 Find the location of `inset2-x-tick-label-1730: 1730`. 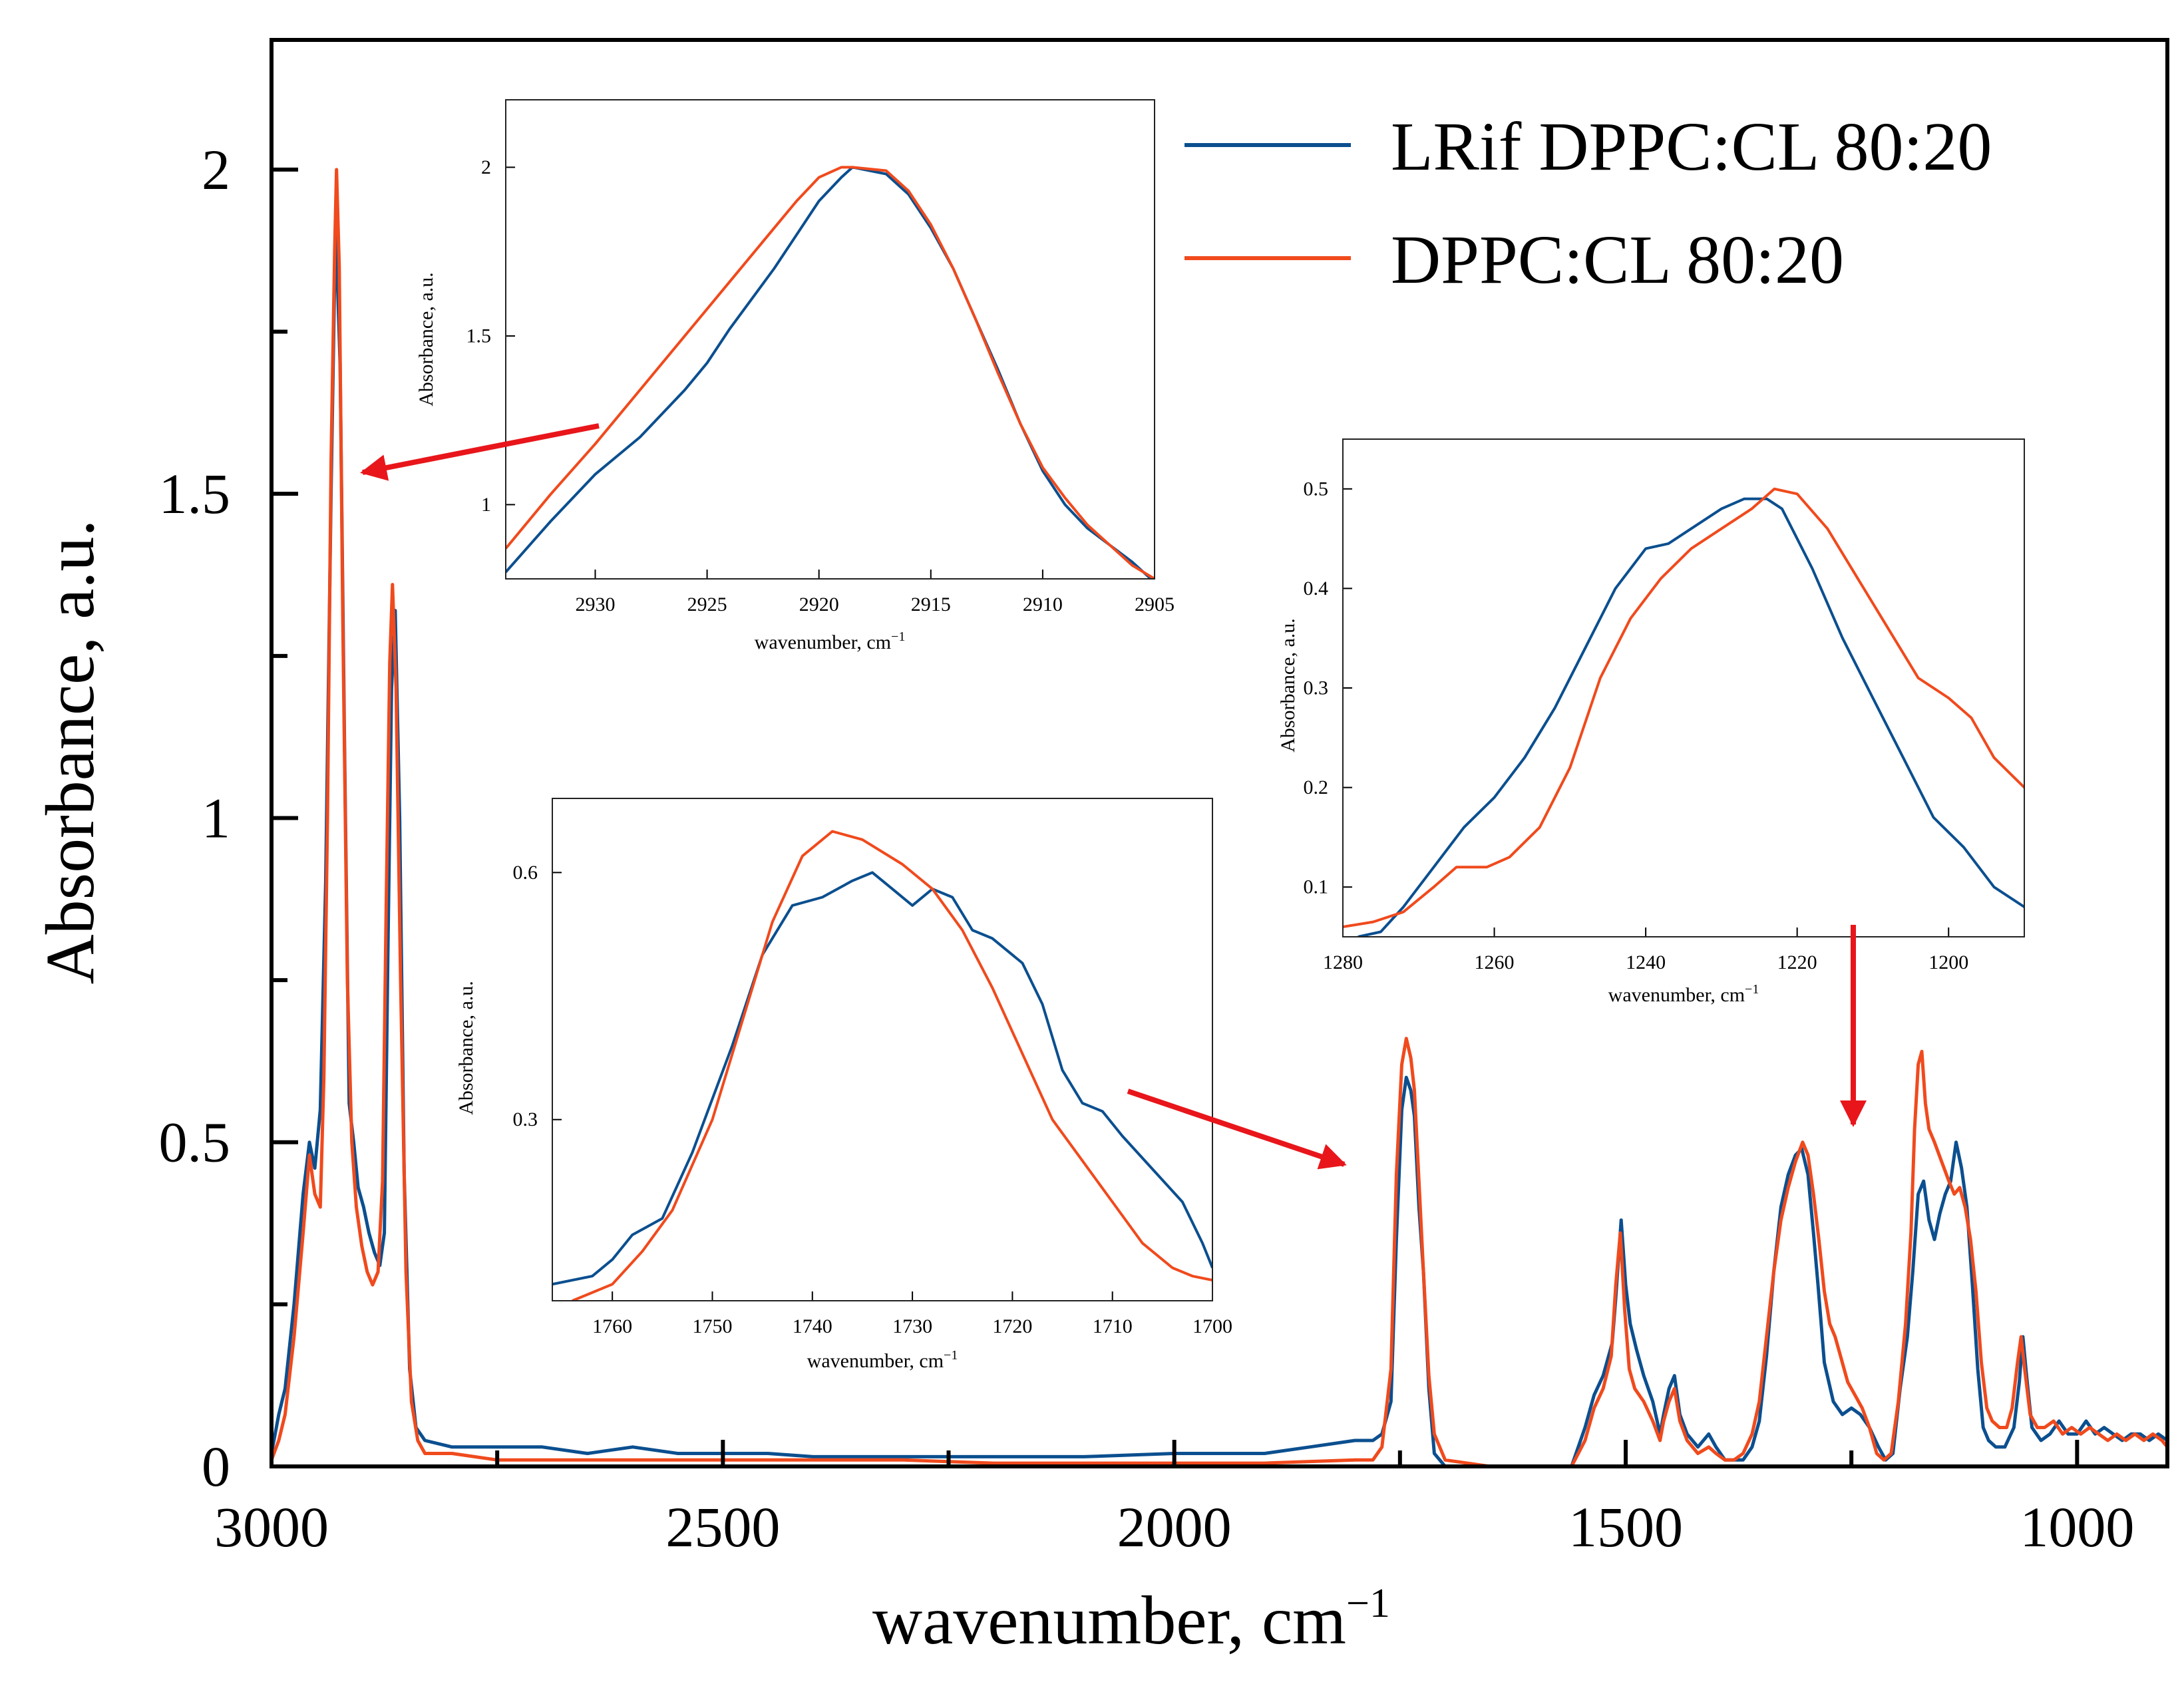

inset2-x-tick-label-1730: 1730 is located at coordinates (912, 1326).